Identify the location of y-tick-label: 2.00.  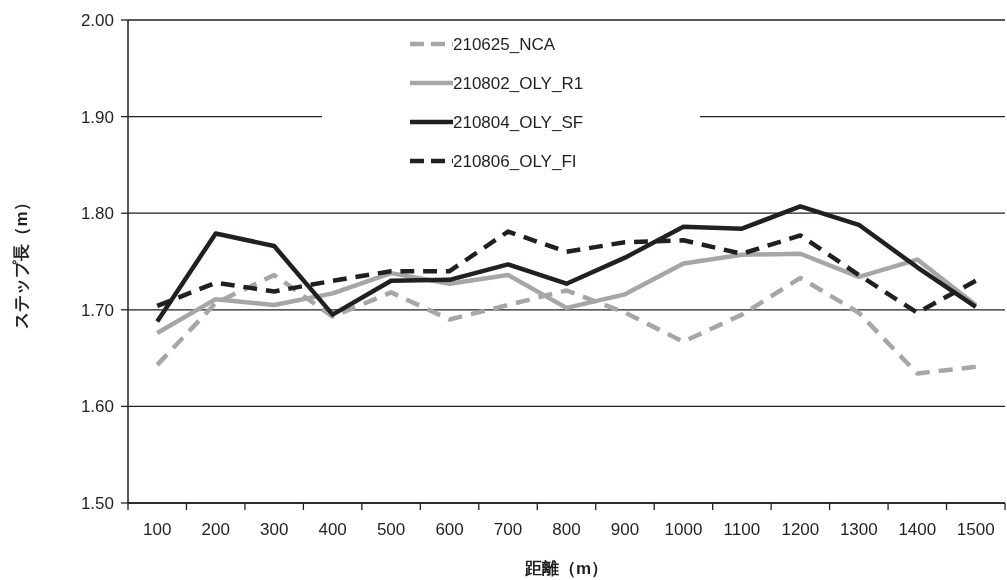
(97, 20).